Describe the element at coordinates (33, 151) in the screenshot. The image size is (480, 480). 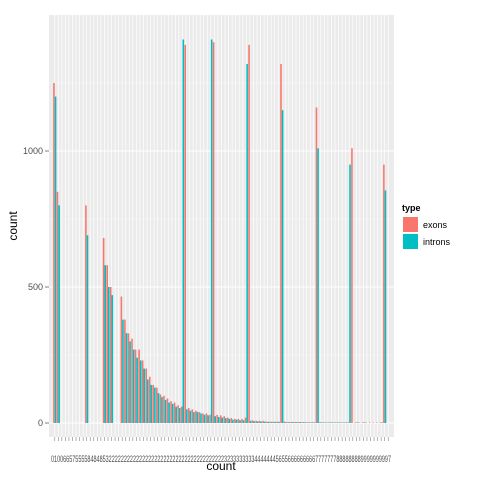
I see `y-tick-label: 1000` at that location.